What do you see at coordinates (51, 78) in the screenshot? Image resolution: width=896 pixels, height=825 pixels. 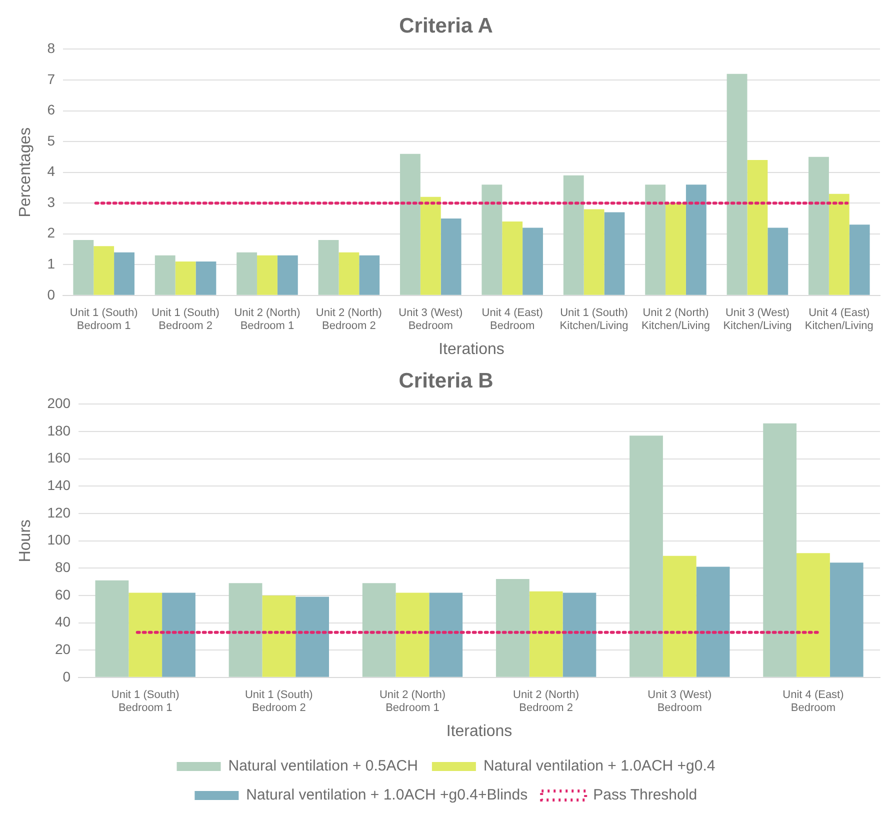 I see `y-tick-label: 7` at bounding box center [51, 78].